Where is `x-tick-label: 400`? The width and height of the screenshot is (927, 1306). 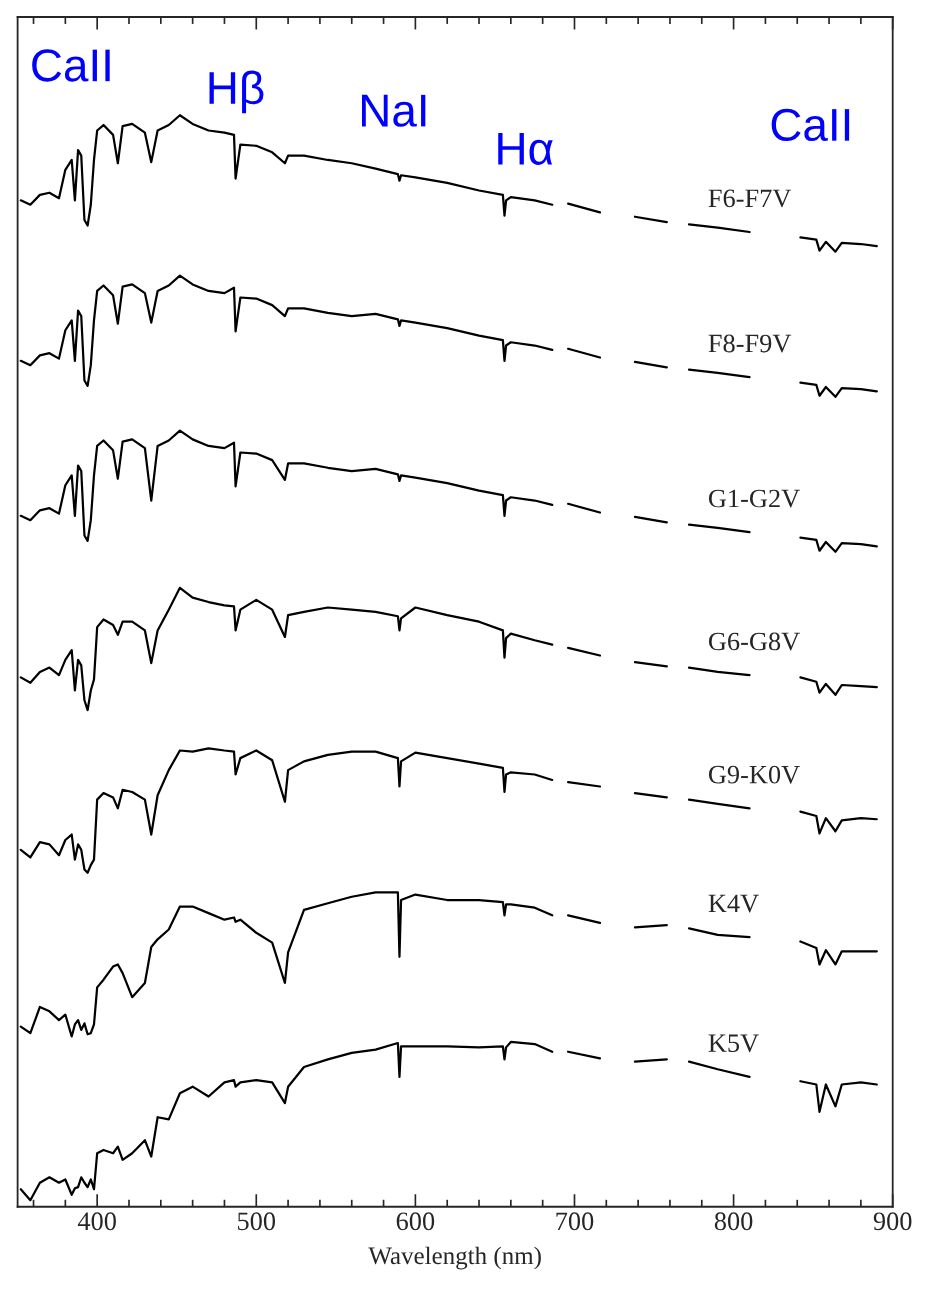 x-tick-label: 400 is located at coordinates (96, 1221).